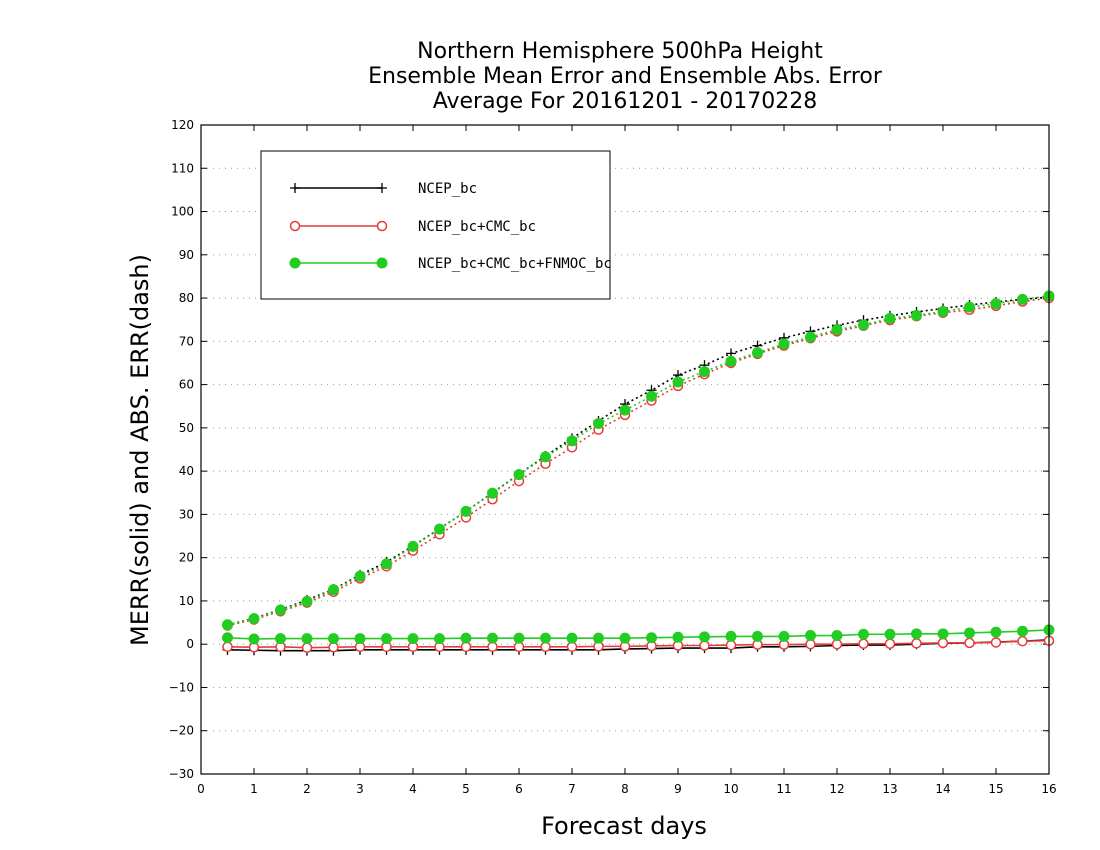  I want to click on y-tick-label: −20, so click(181, 731).